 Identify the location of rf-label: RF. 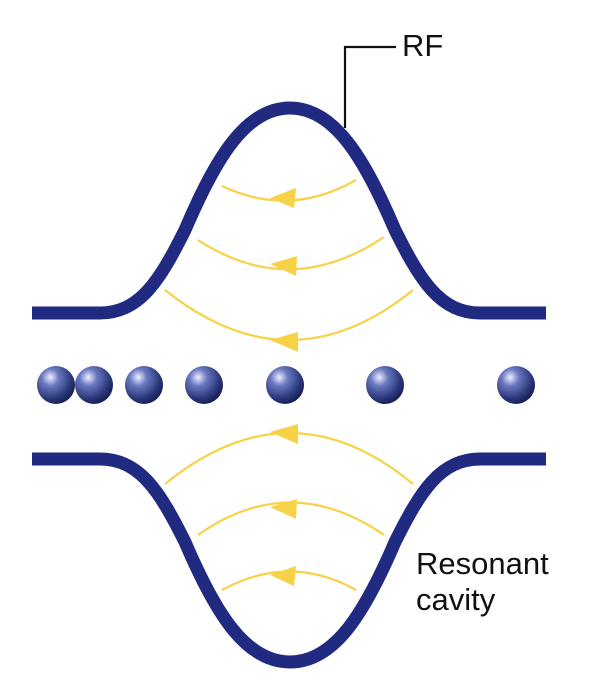
(423, 45).